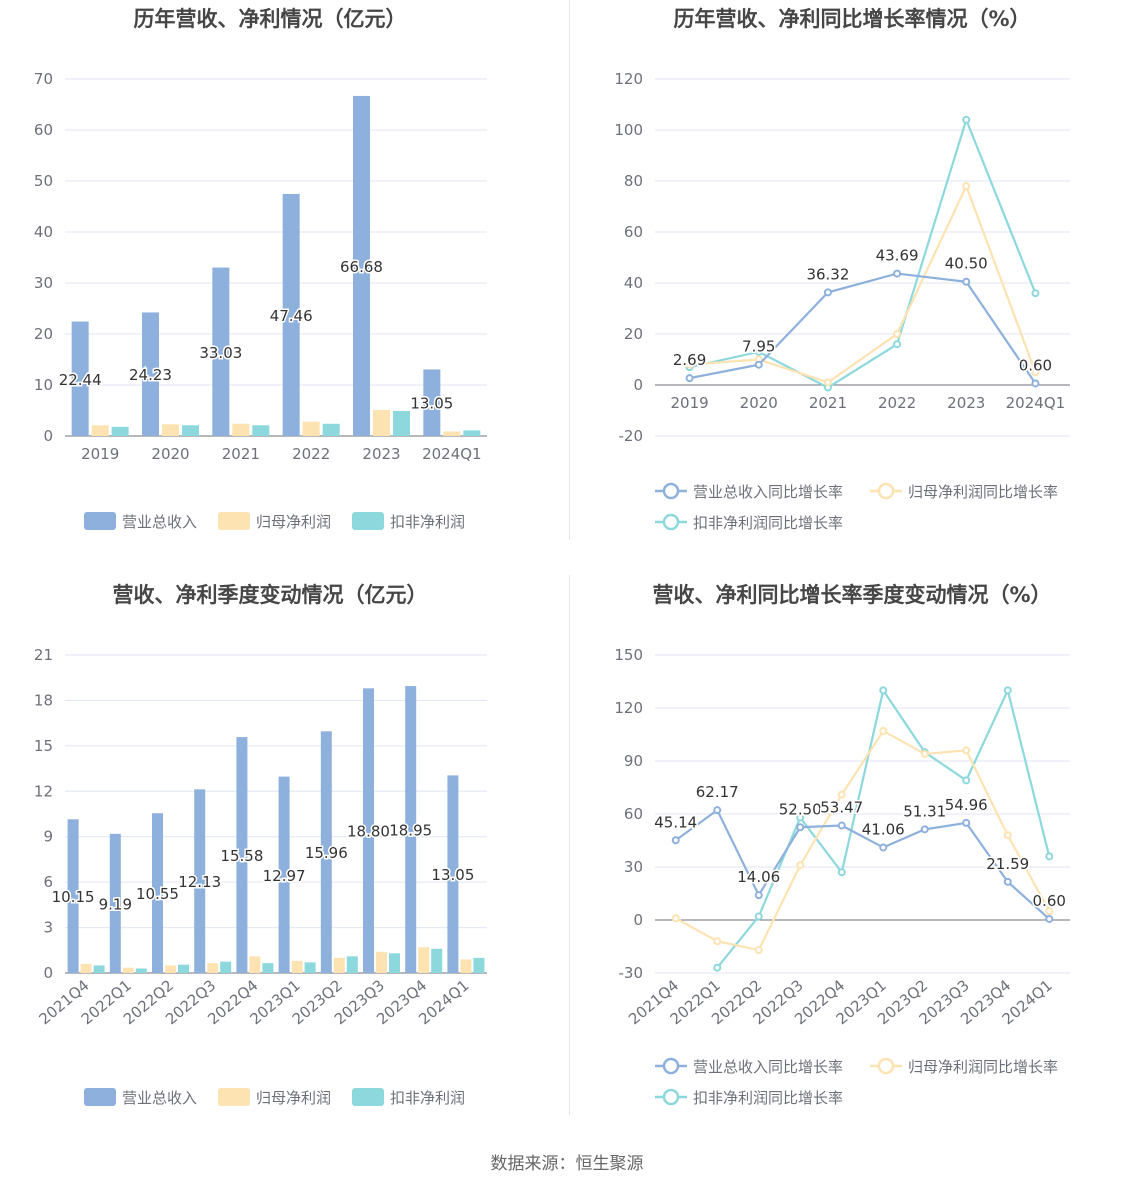  I want to click on vertical-divider-top, so click(569, 270).